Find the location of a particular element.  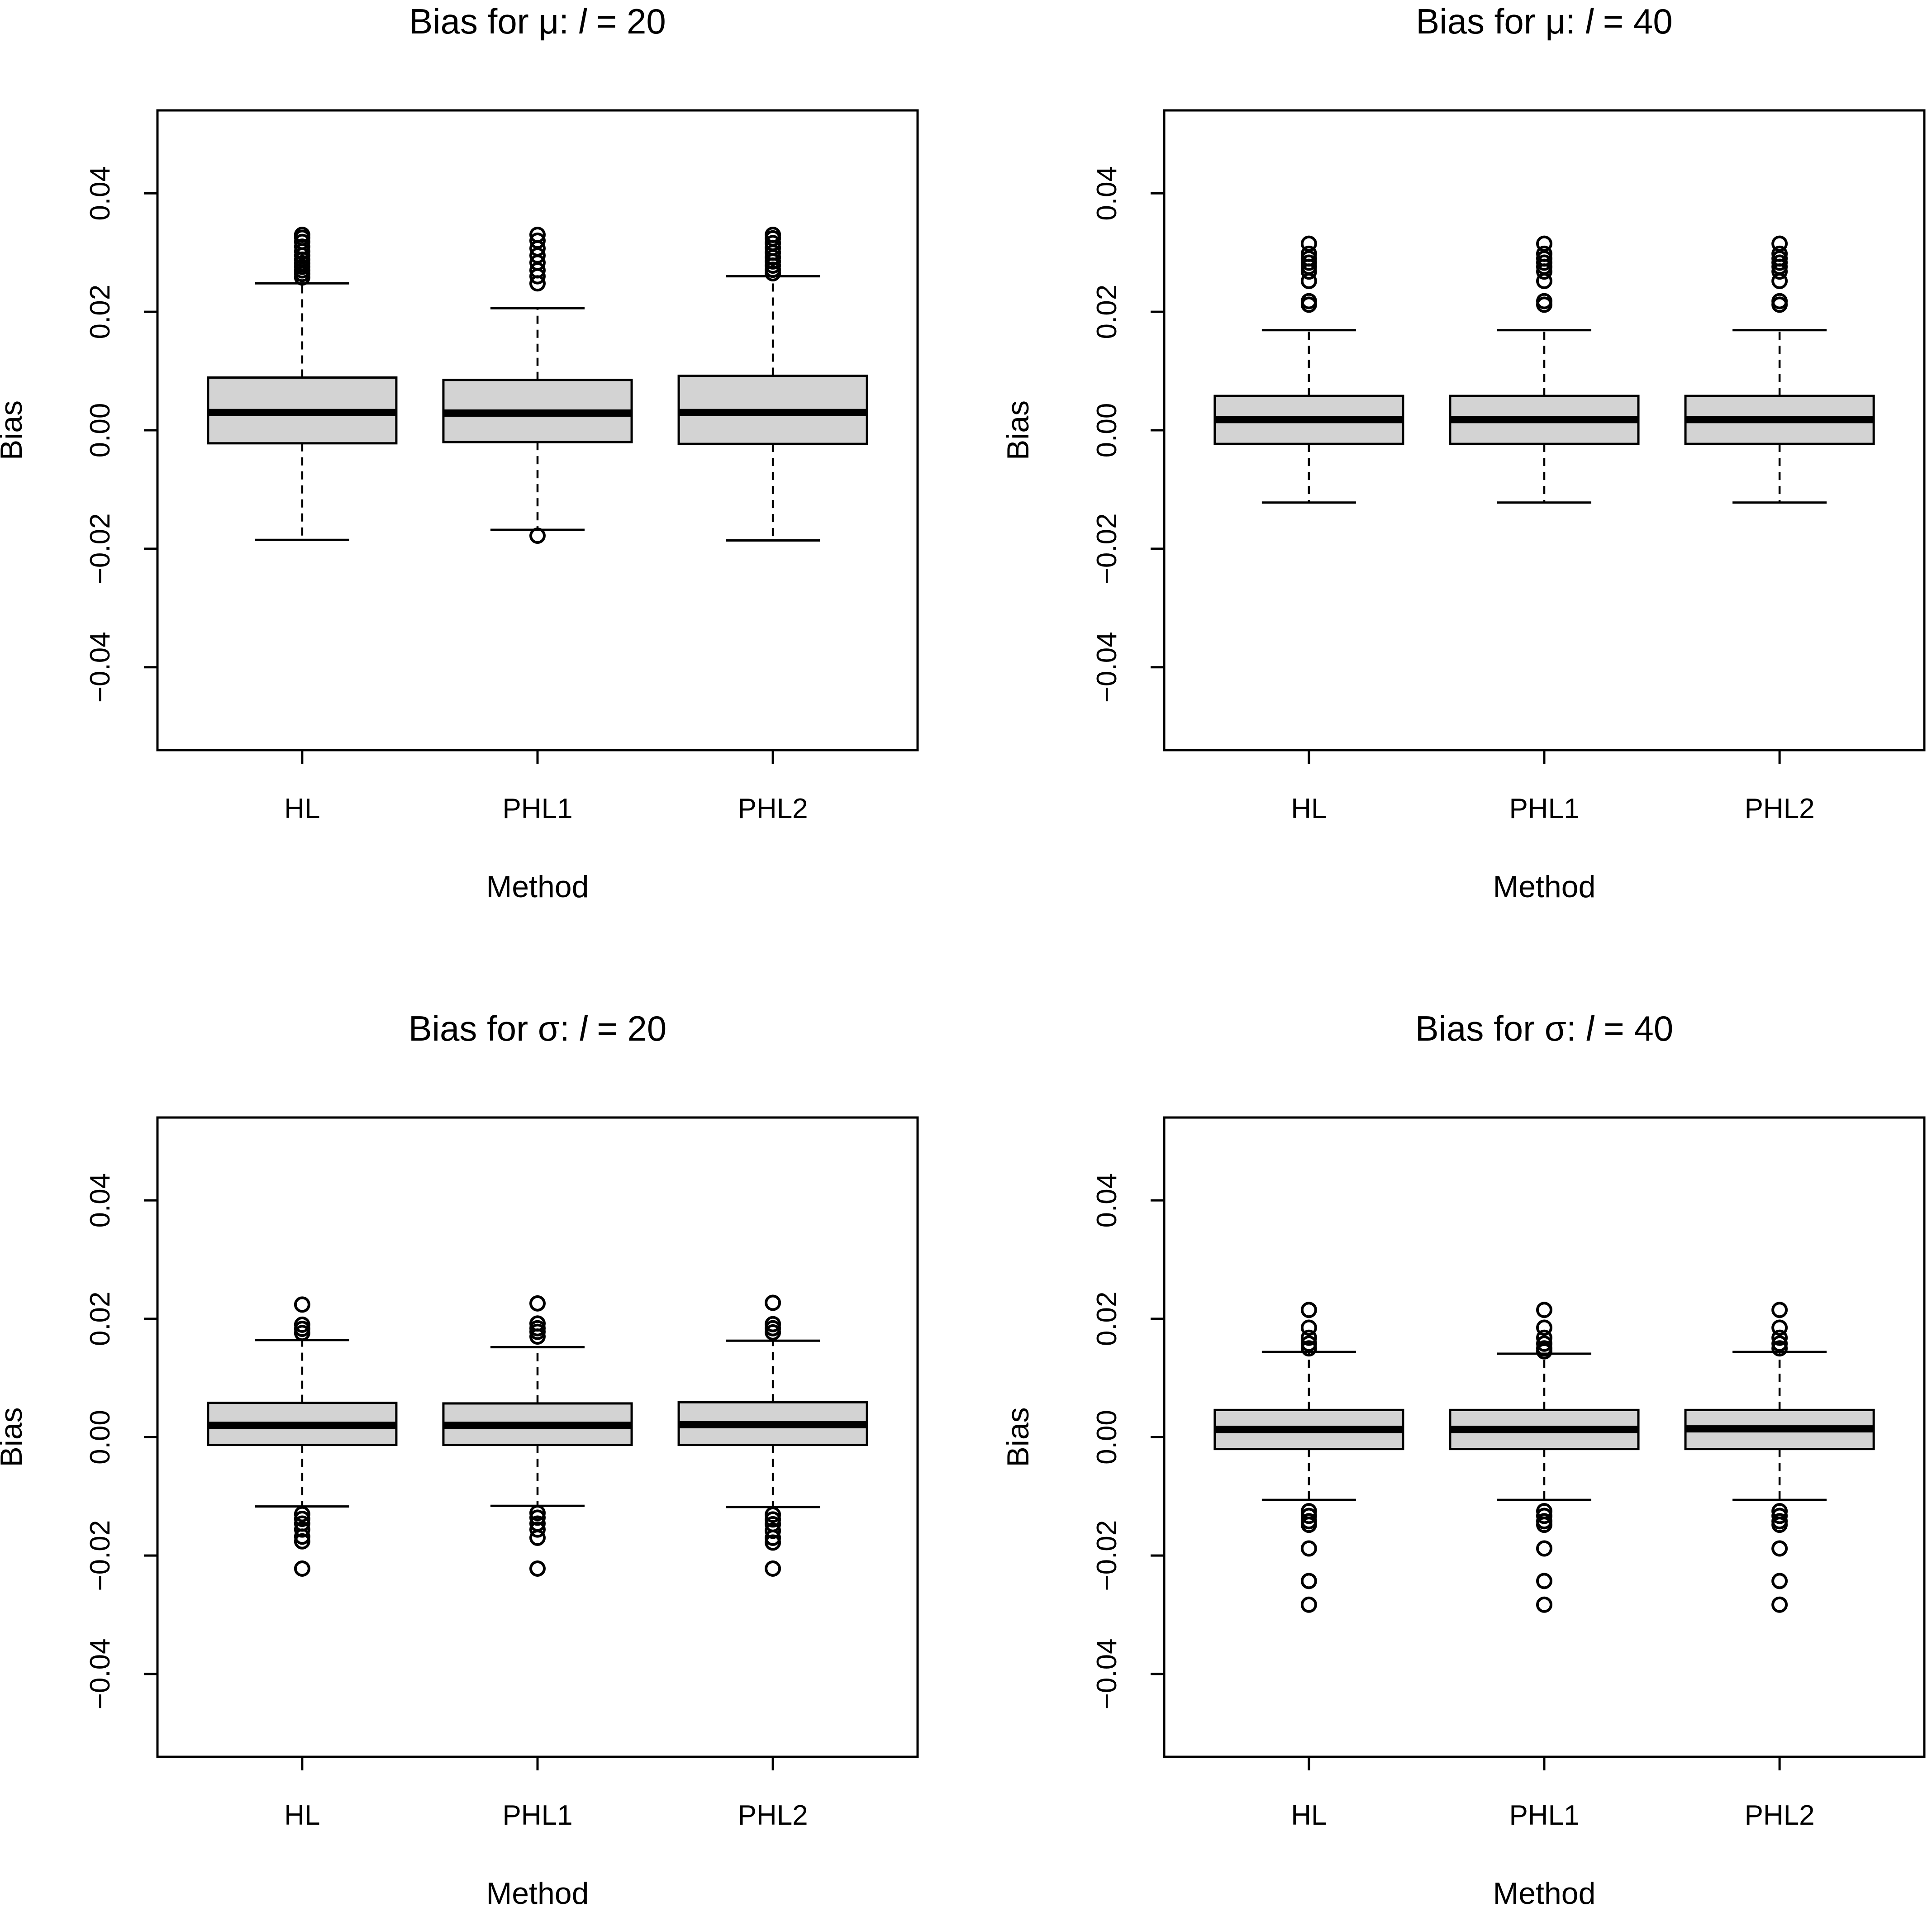

chart-title: Bias for μ: l = 20 is located at coordinates (537, 21).